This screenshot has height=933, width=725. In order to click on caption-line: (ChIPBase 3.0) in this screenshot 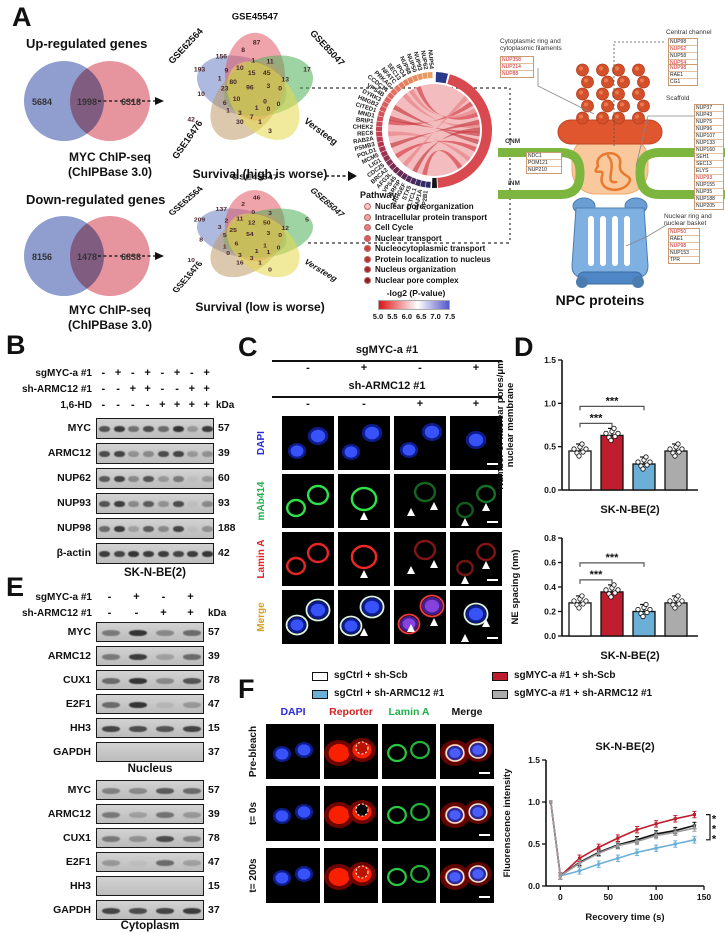, I will do `click(110, 172)`.